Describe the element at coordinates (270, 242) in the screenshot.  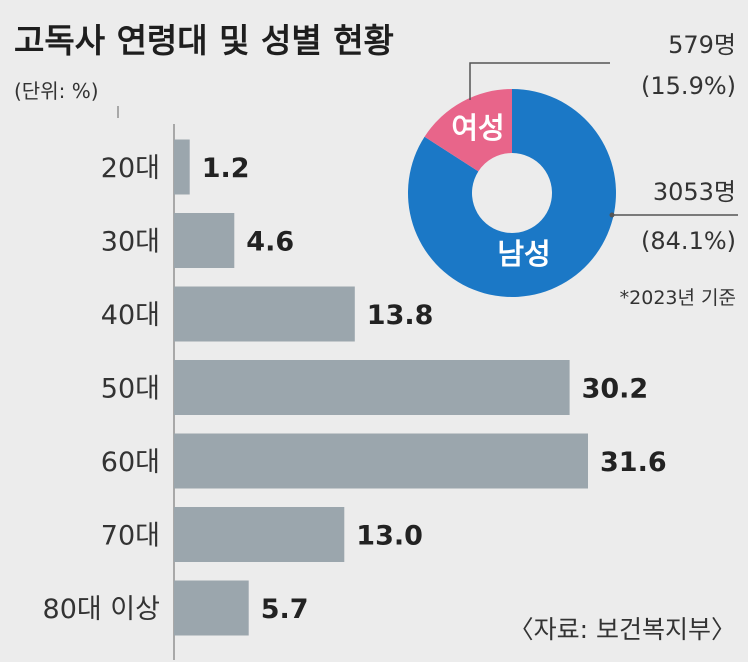
I see `value-label: 4.6` at that location.